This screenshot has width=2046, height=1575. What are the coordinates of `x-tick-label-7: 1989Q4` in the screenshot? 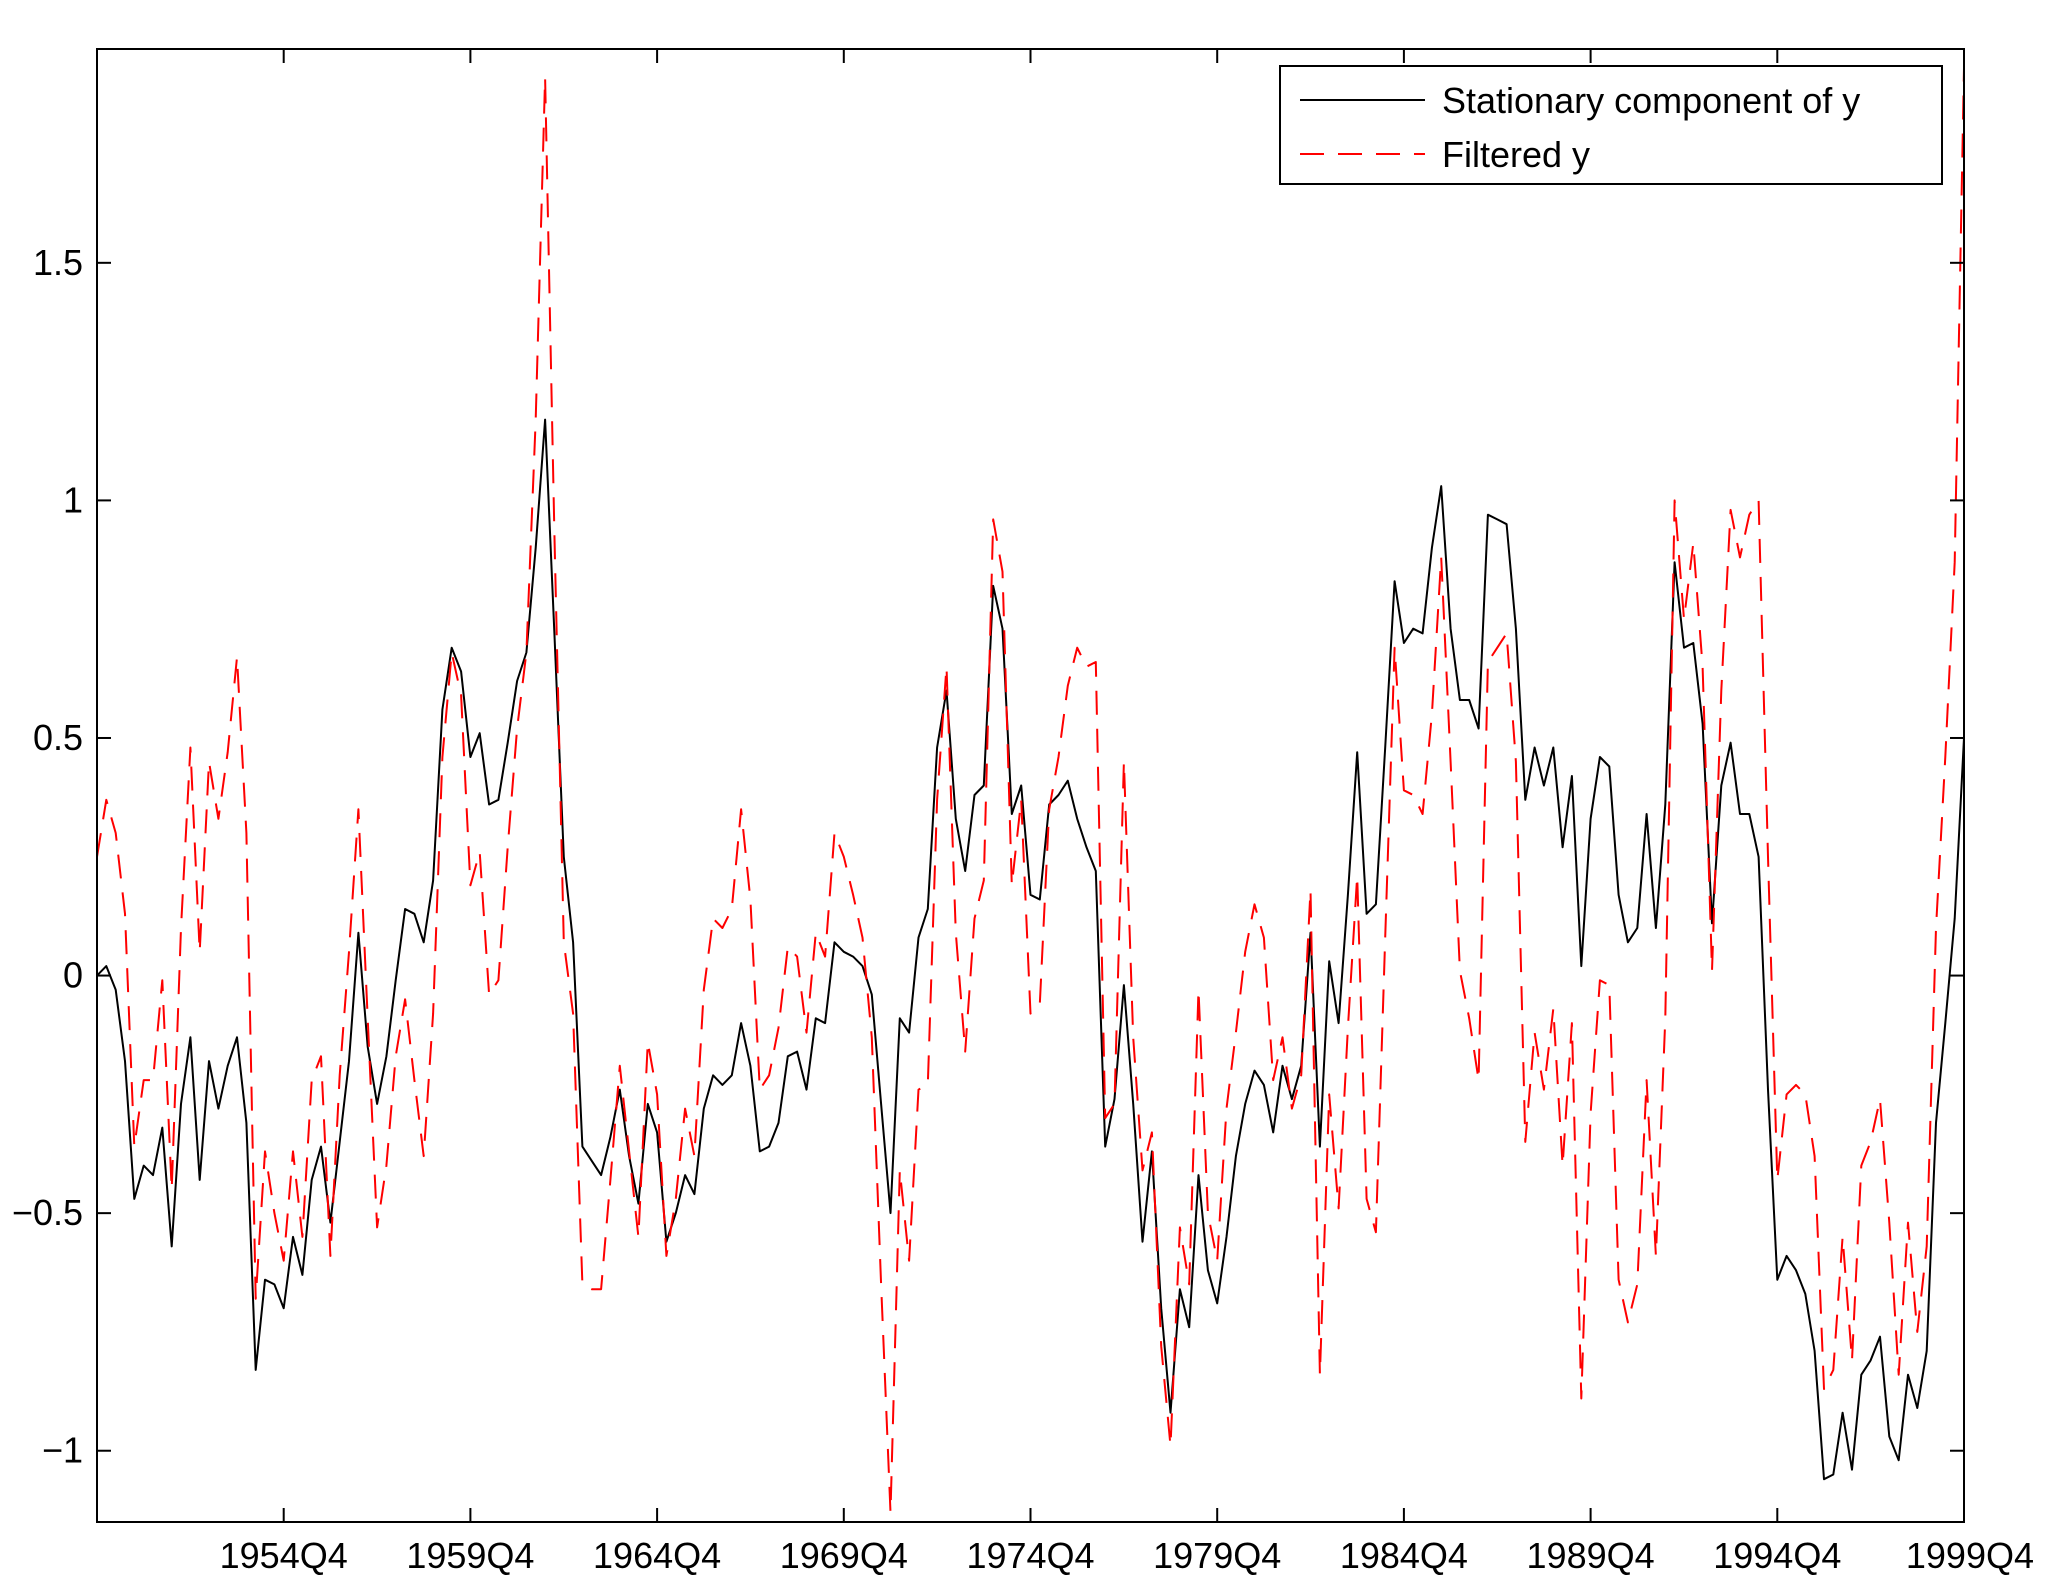 It's located at (1591, 1555).